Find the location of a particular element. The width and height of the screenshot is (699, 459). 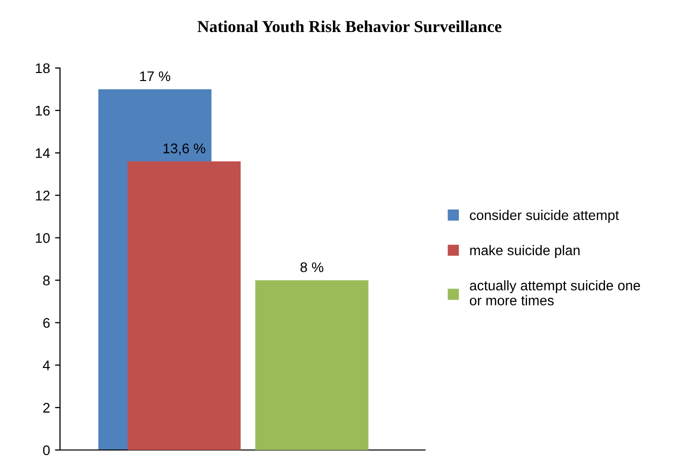

data-label: 17 % is located at coordinates (155, 76).